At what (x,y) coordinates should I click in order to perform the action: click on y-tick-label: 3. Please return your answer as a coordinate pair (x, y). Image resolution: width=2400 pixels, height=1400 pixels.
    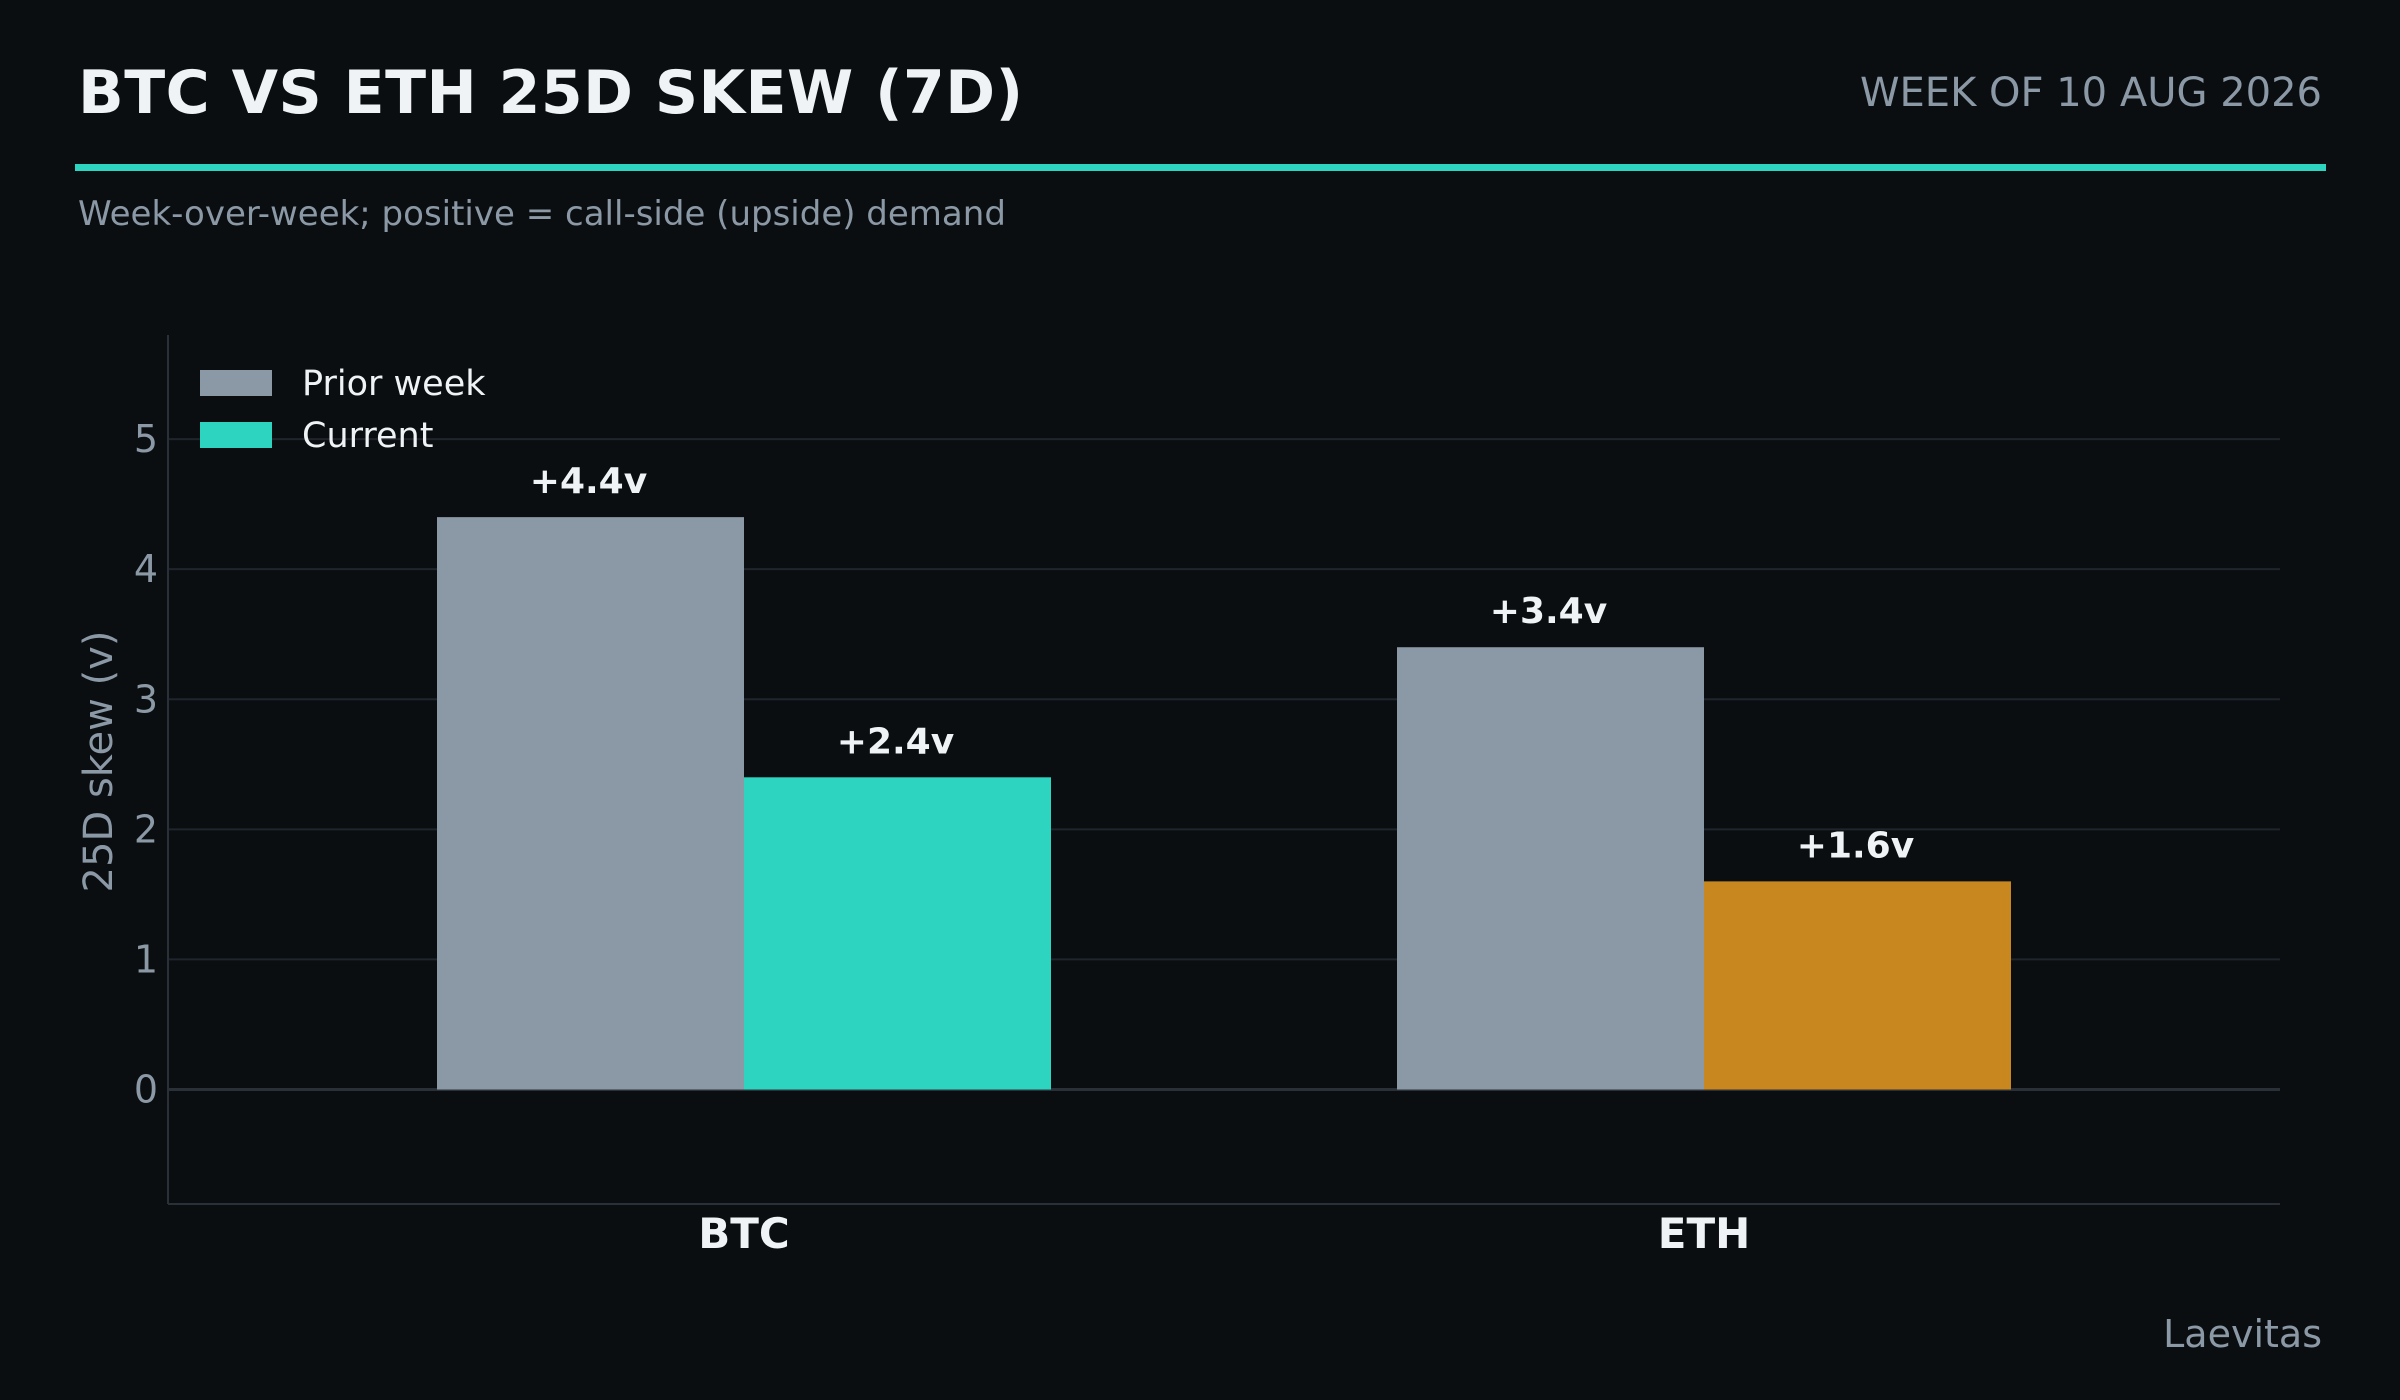
    Looking at the image, I should click on (146, 699).